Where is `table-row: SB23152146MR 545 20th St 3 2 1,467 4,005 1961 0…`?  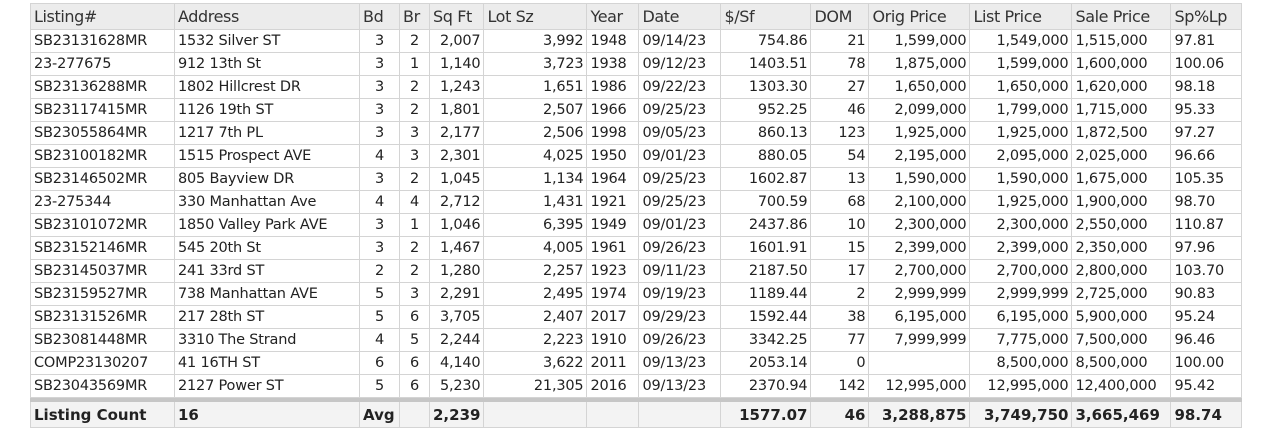
table-row: SB23152146MR 545 20th St 3 2 1,467 4,005 1961 0… is located at coordinates (636, 248).